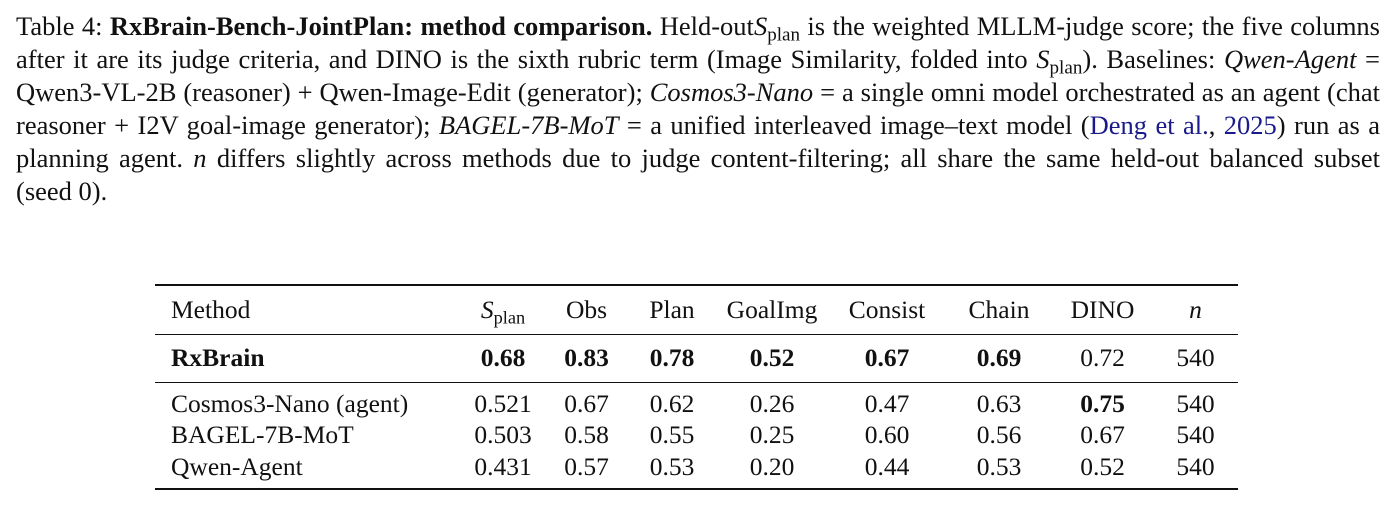 This screenshot has width=1396, height=517. Describe the element at coordinates (999, 403) in the screenshot. I see `cell-value: 0.63` at that location.